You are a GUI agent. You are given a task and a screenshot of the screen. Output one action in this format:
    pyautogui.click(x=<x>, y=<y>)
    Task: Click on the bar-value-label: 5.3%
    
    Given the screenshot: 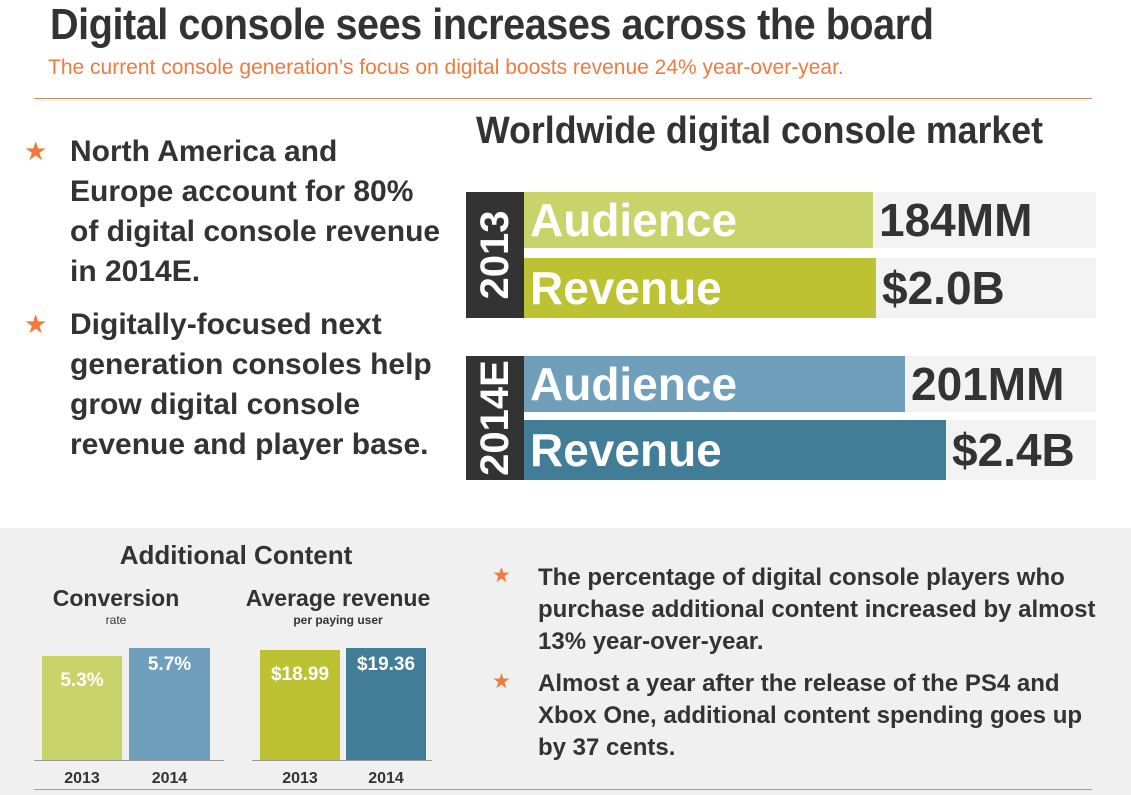 What is the action you would take?
    pyautogui.click(x=82, y=680)
    